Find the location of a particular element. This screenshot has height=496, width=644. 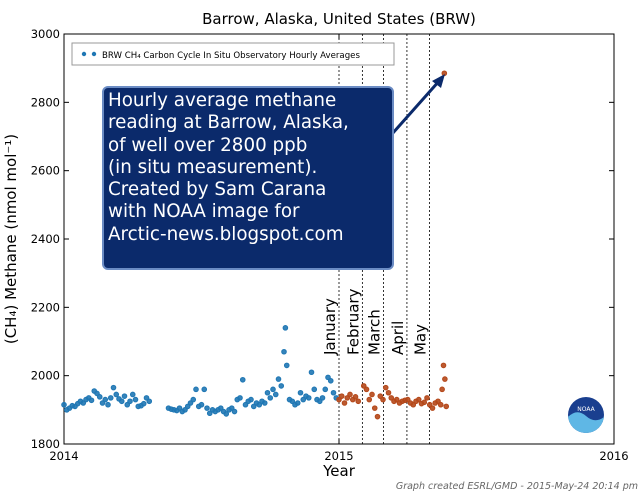

noaa-logo-text: NOAA is located at coordinates (586, 409).